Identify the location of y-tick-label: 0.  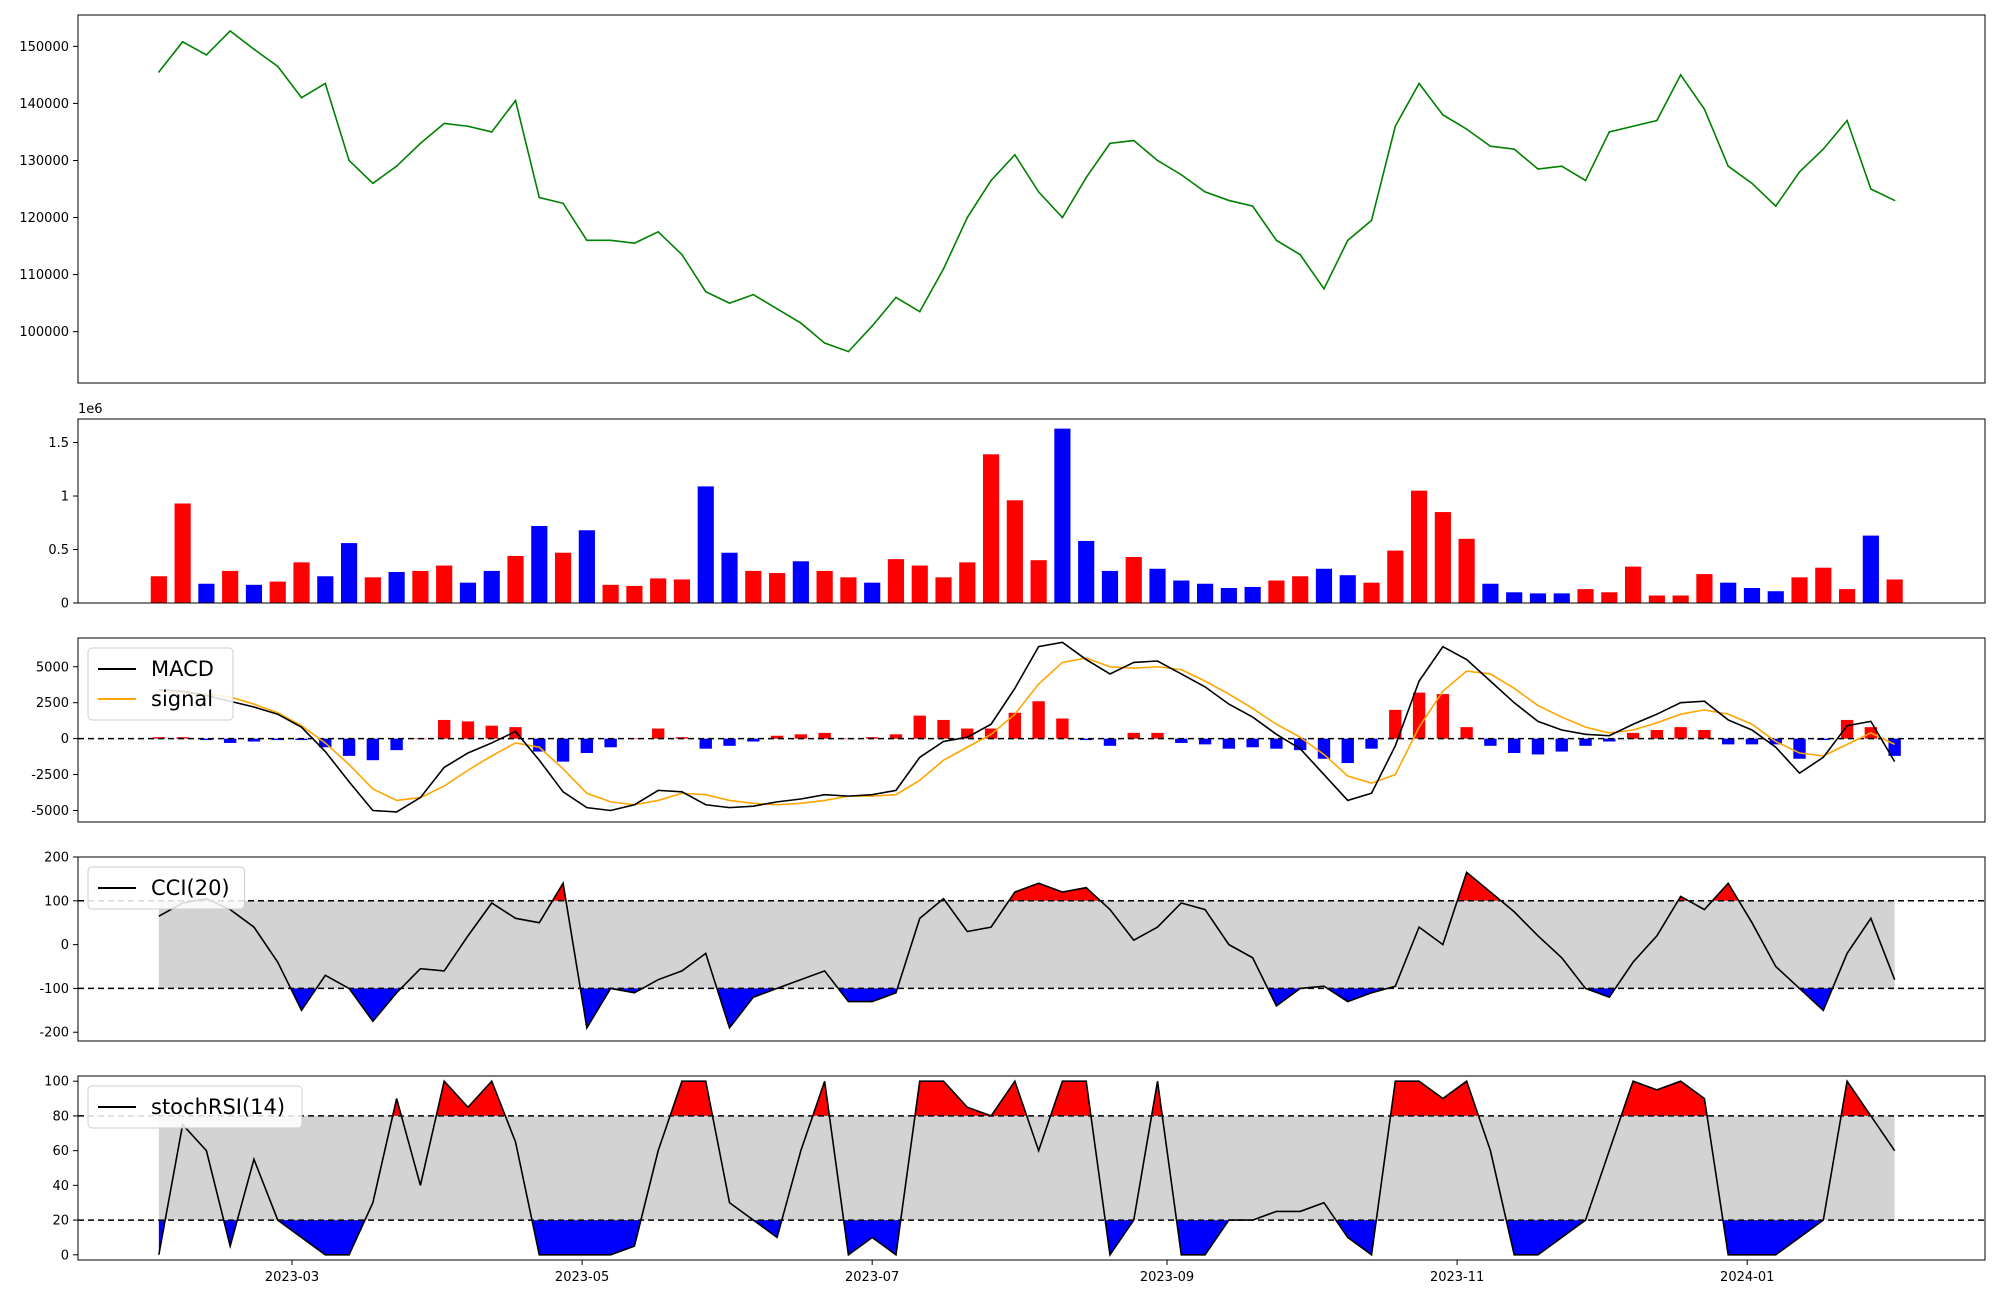
(65, 739).